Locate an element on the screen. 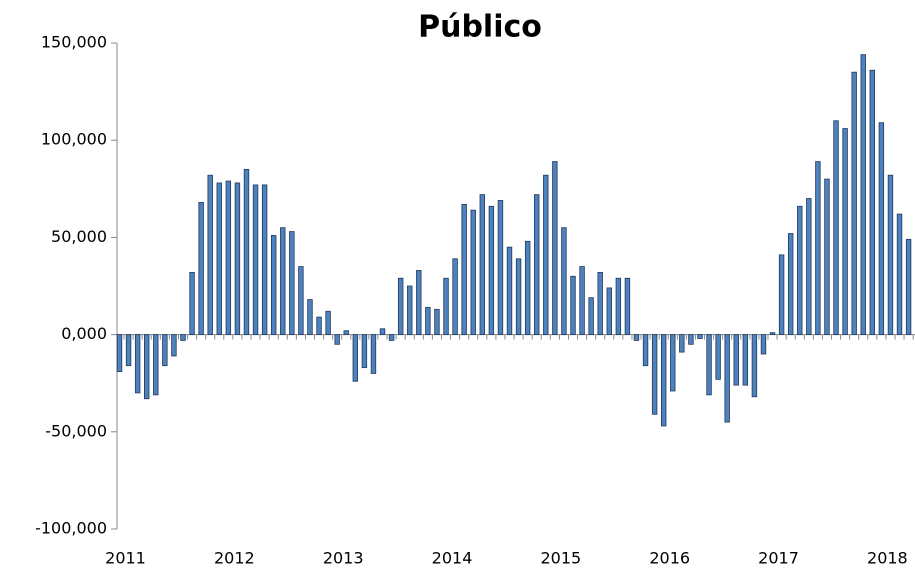 This screenshot has height=571, width=915. x-tick-label: 2014 is located at coordinates (452, 558).